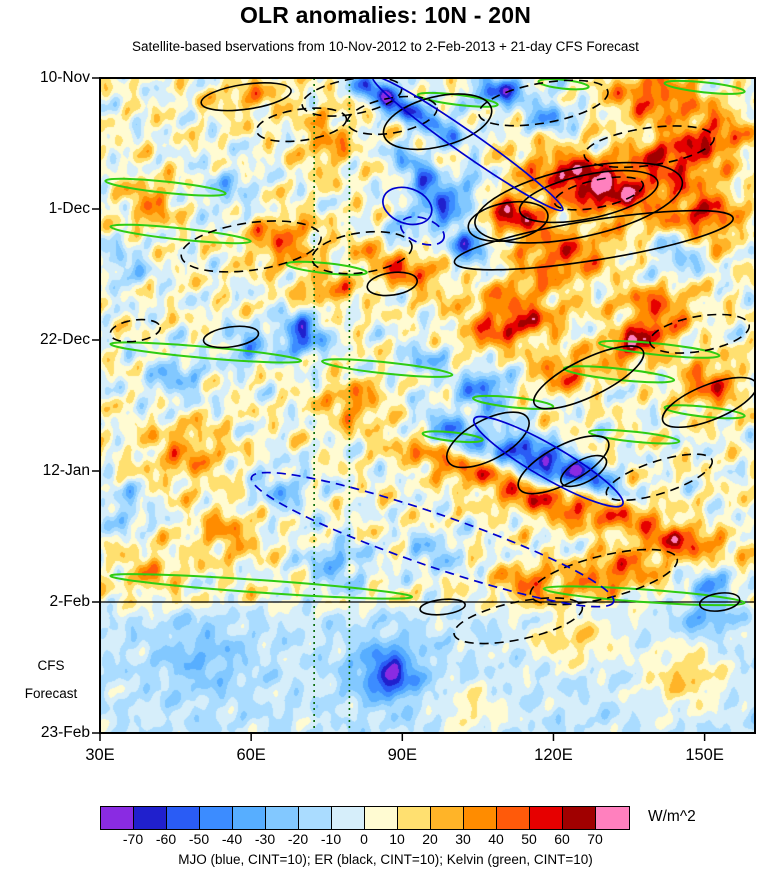  Describe the element at coordinates (402, 755) in the screenshot. I see `x-axis-label: 90E` at that location.